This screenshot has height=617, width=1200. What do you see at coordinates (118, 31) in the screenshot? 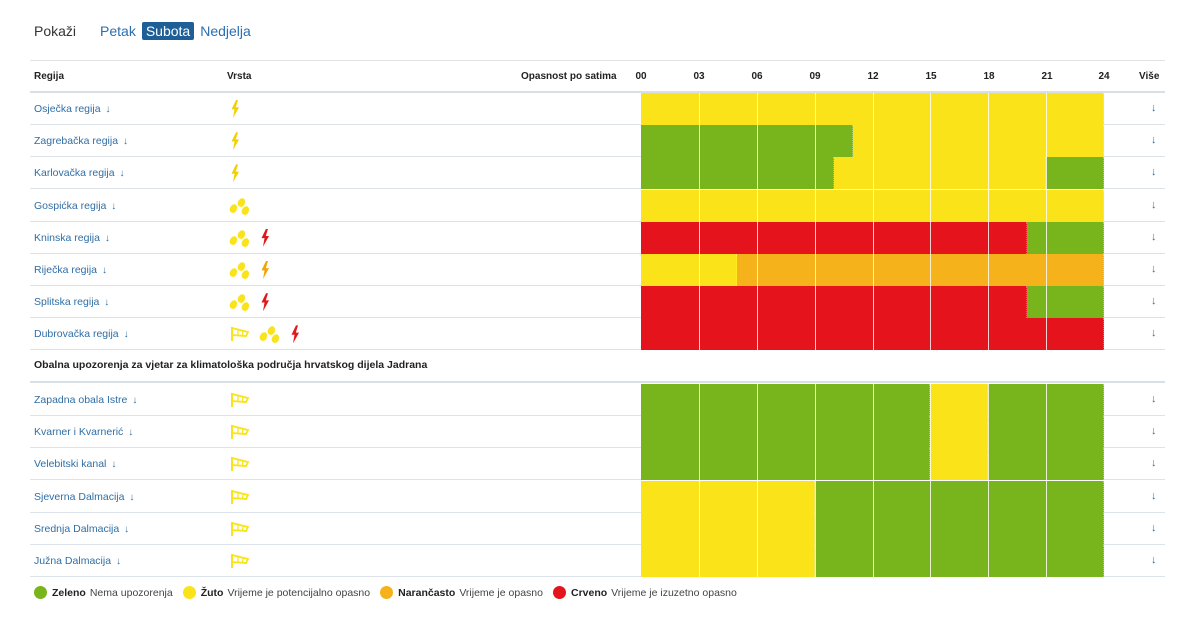
I see `day-tab-petak: Petak` at bounding box center [118, 31].